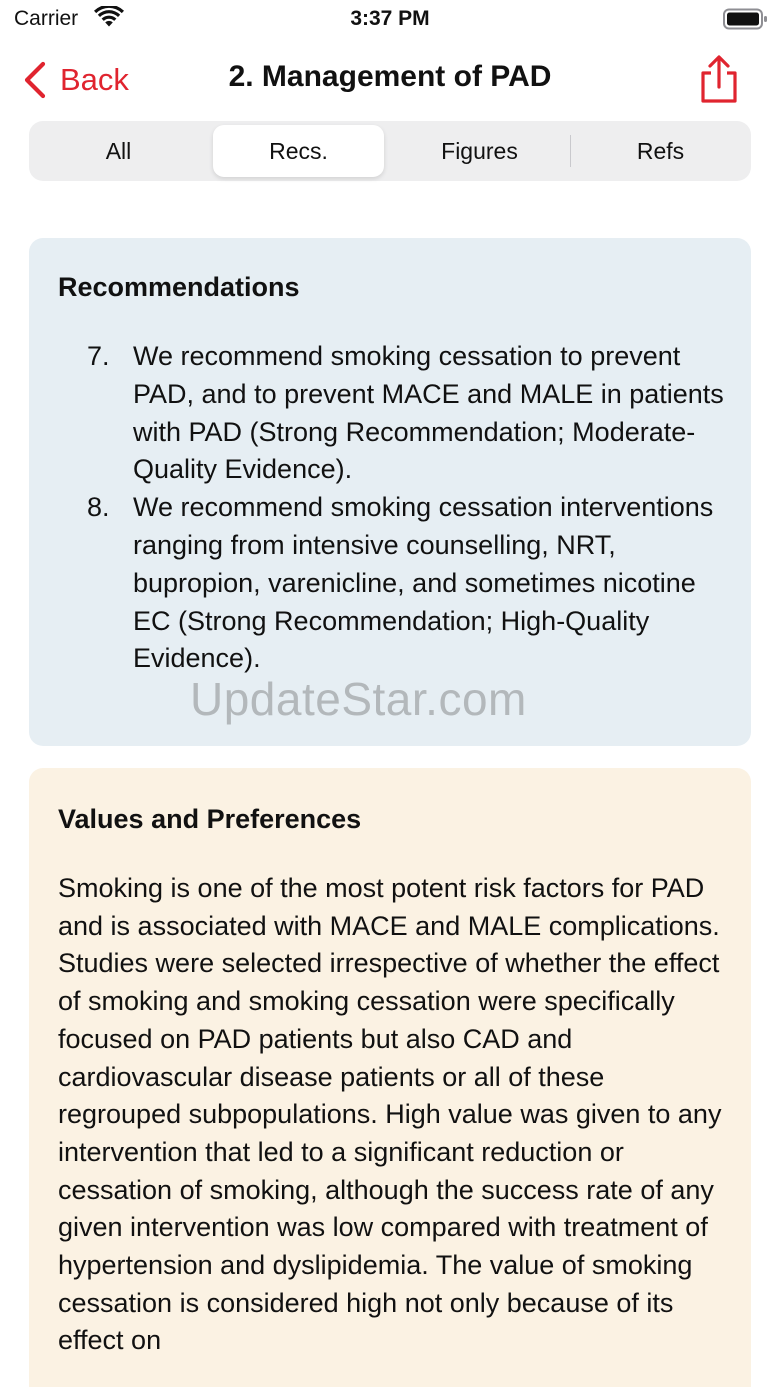 This screenshot has width=780, height=1387. What do you see at coordinates (98, 507) in the screenshot?
I see `recommendation-number: 8.` at bounding box center [98, 507].